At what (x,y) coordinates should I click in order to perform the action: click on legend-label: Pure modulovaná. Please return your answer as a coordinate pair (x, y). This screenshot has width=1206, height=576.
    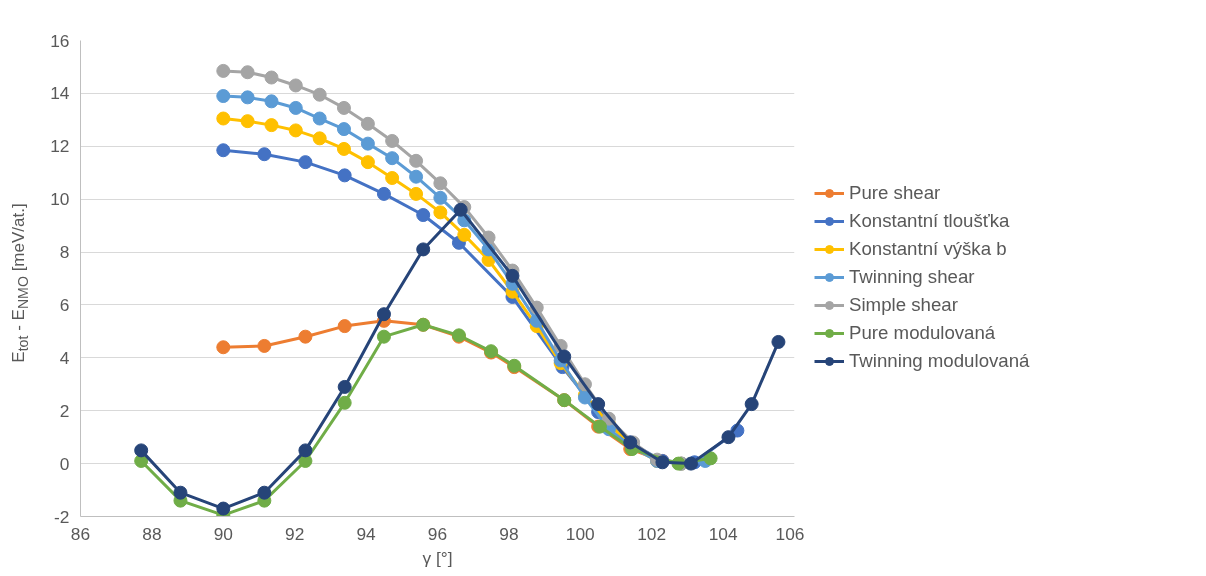
    Looking at the image, I should click on (922, 333).